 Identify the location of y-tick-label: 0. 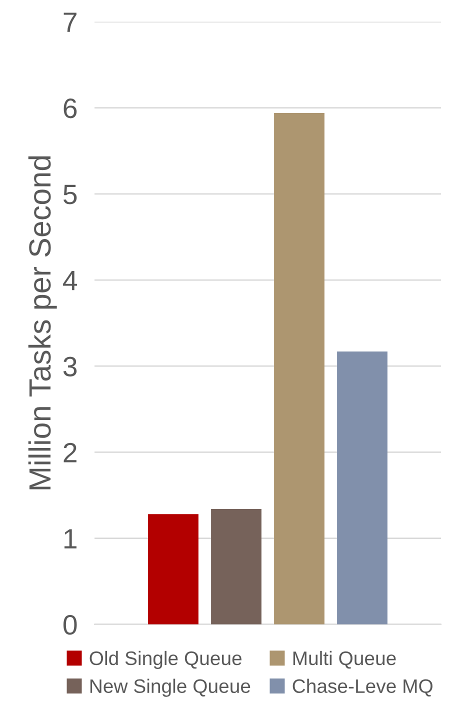
(70, 625).